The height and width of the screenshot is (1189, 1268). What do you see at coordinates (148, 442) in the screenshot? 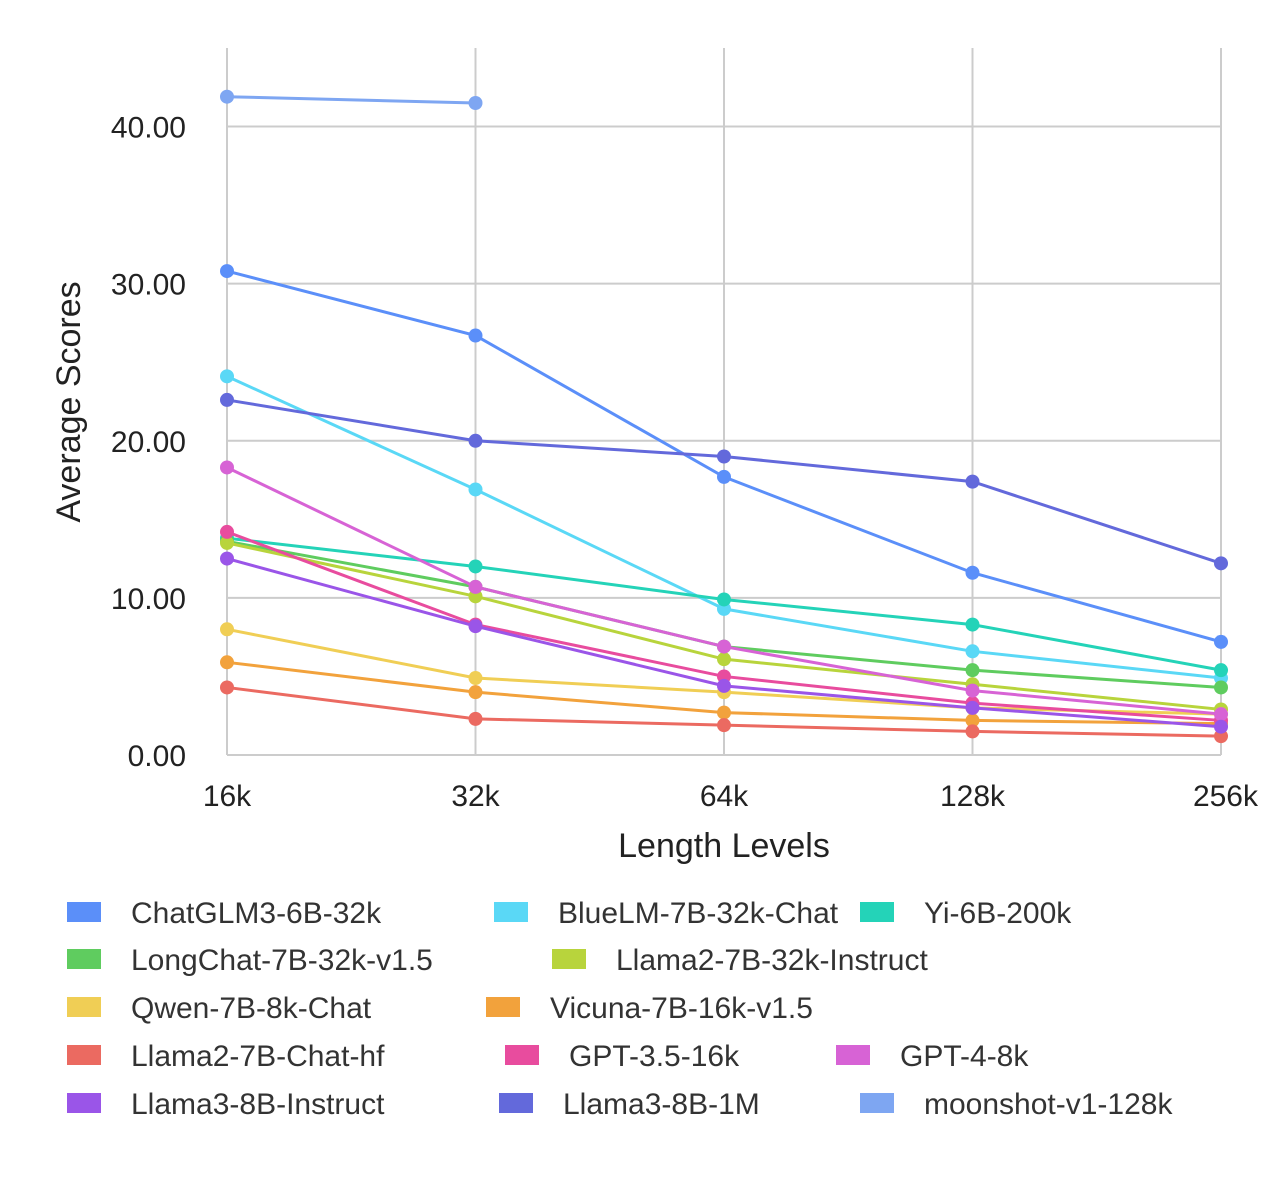
I see `y-tick-label: 20.00` at bounding box center [148, 442].